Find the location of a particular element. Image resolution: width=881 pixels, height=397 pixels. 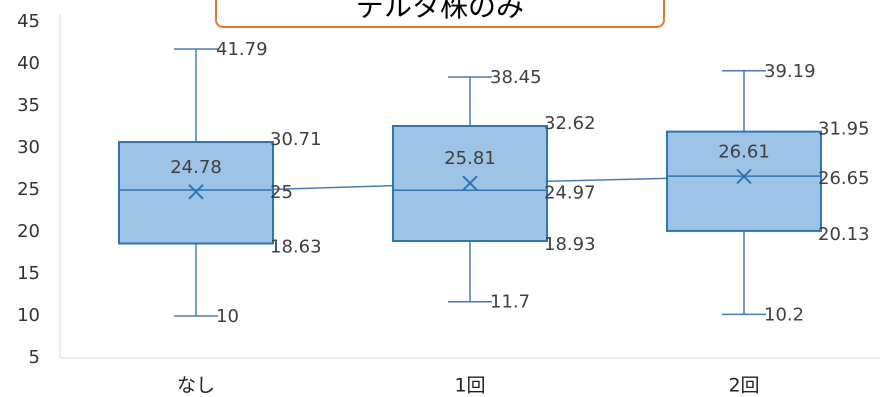

q1-label-1: 18.93 is located at coordinates (570, 244).